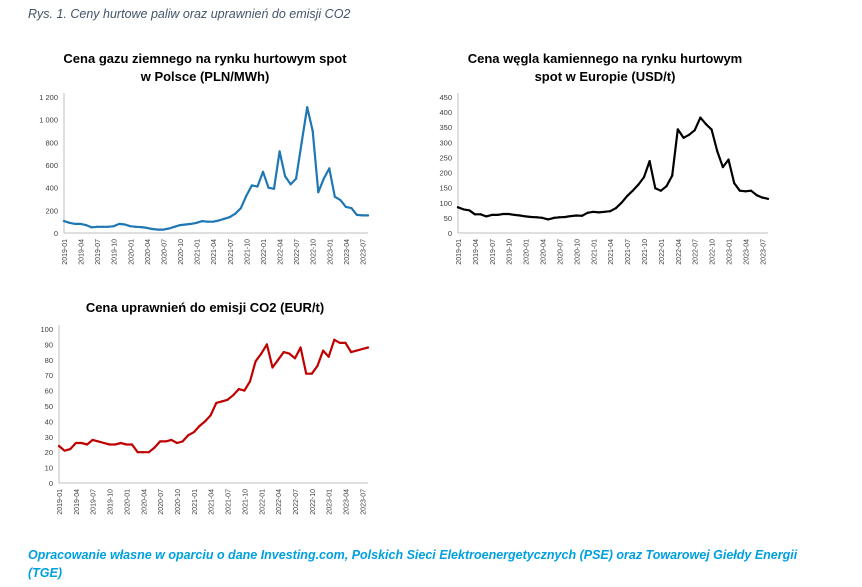 This screenshot has height=587, width=862. I want to click on x-tick-label: 2022-07, so click(297, 252).